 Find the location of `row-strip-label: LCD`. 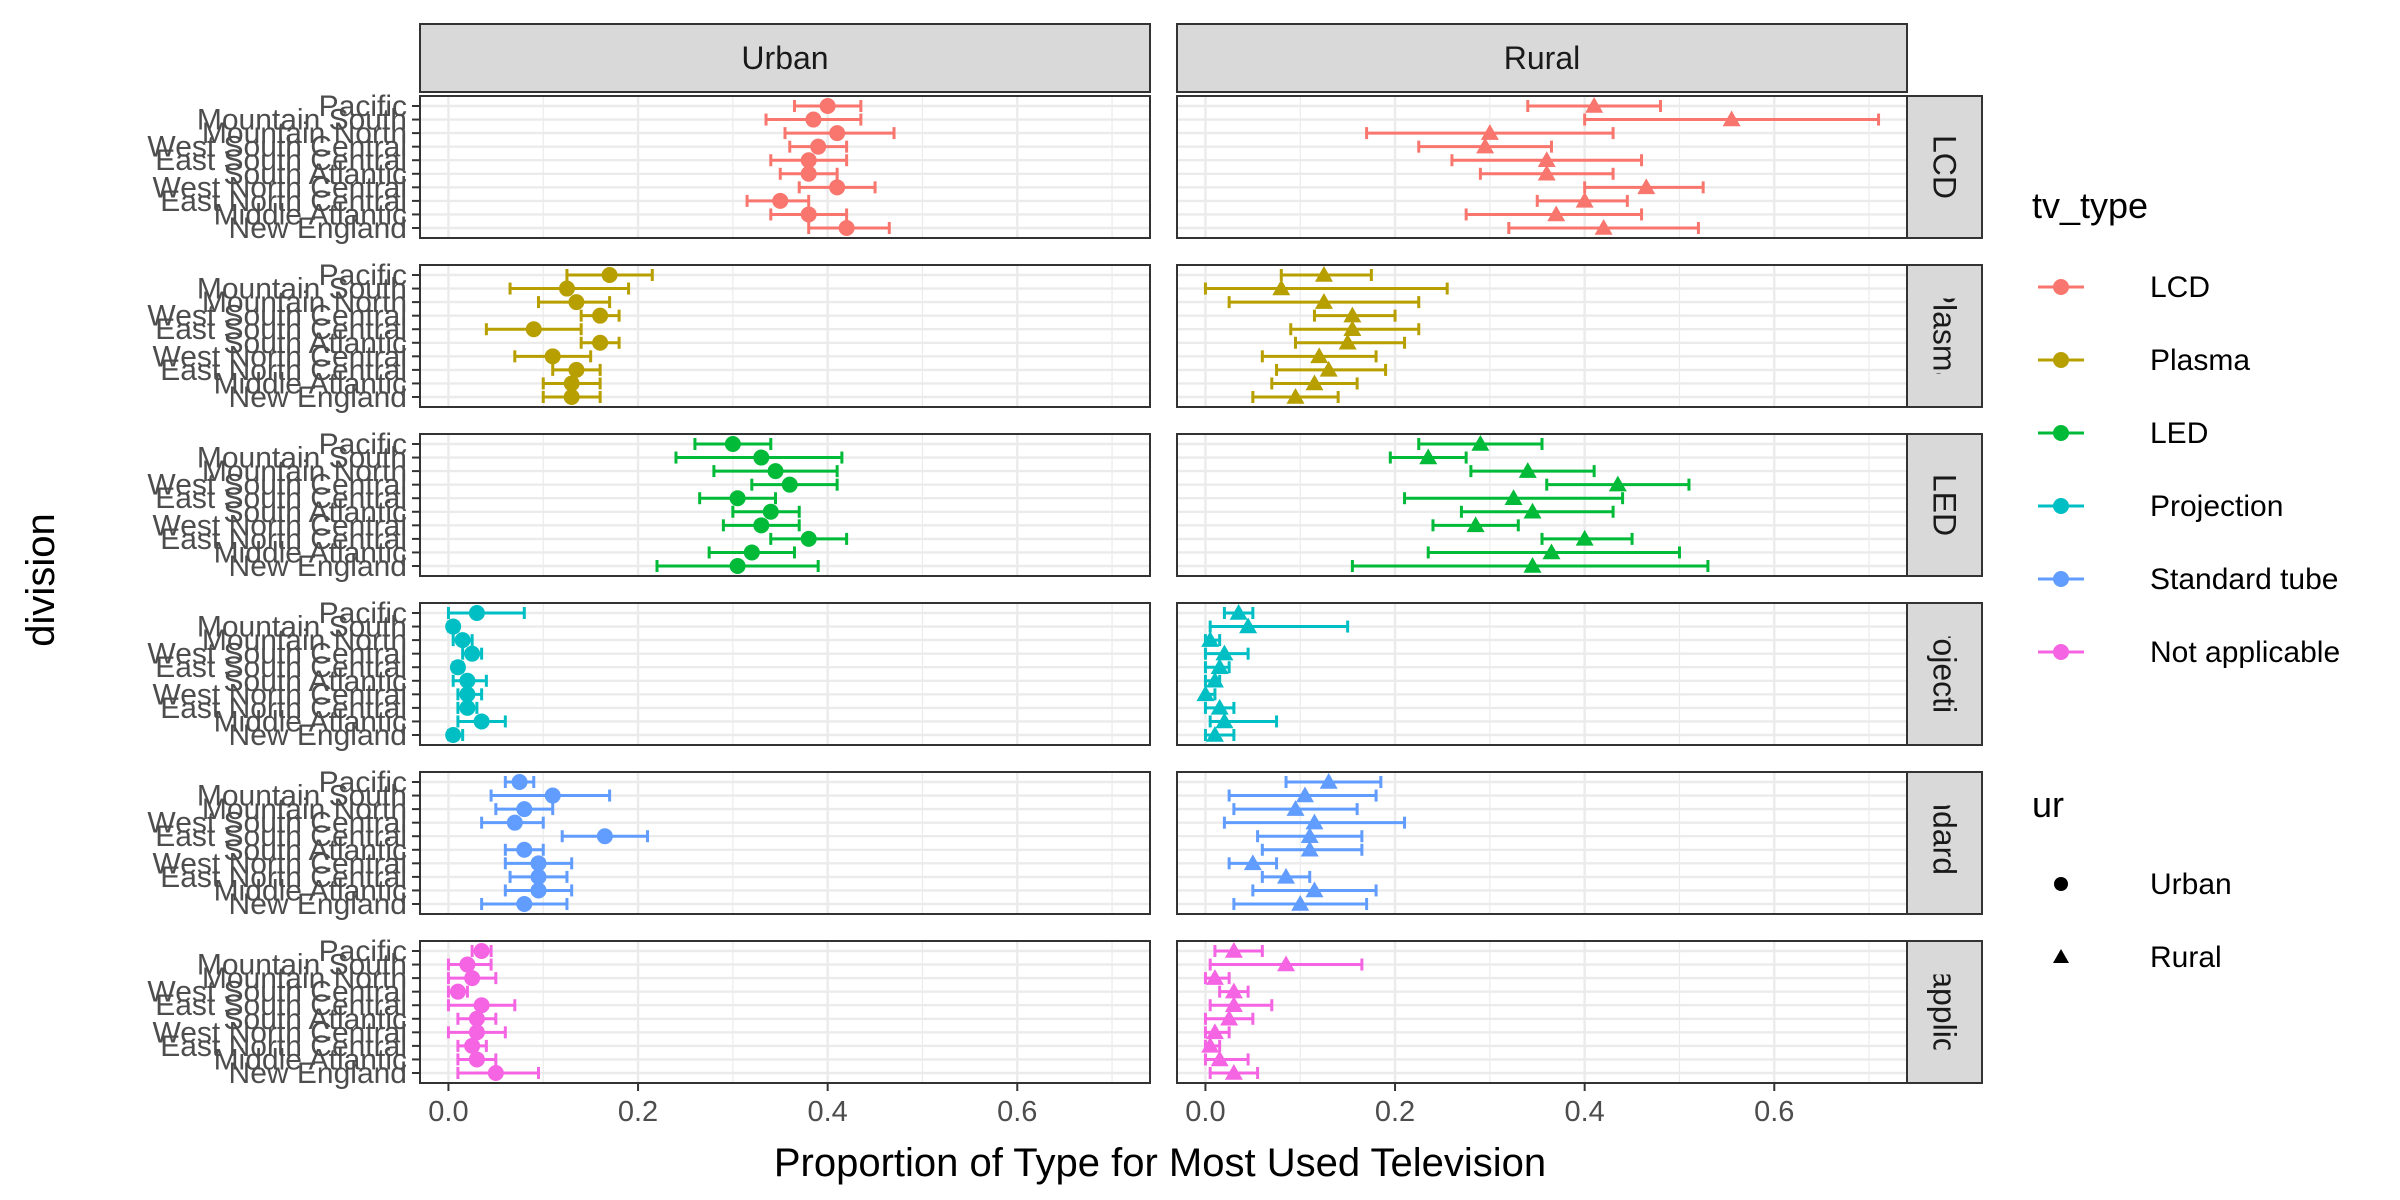

row-strip-label: LCD is located at coordinates (1945, 167).